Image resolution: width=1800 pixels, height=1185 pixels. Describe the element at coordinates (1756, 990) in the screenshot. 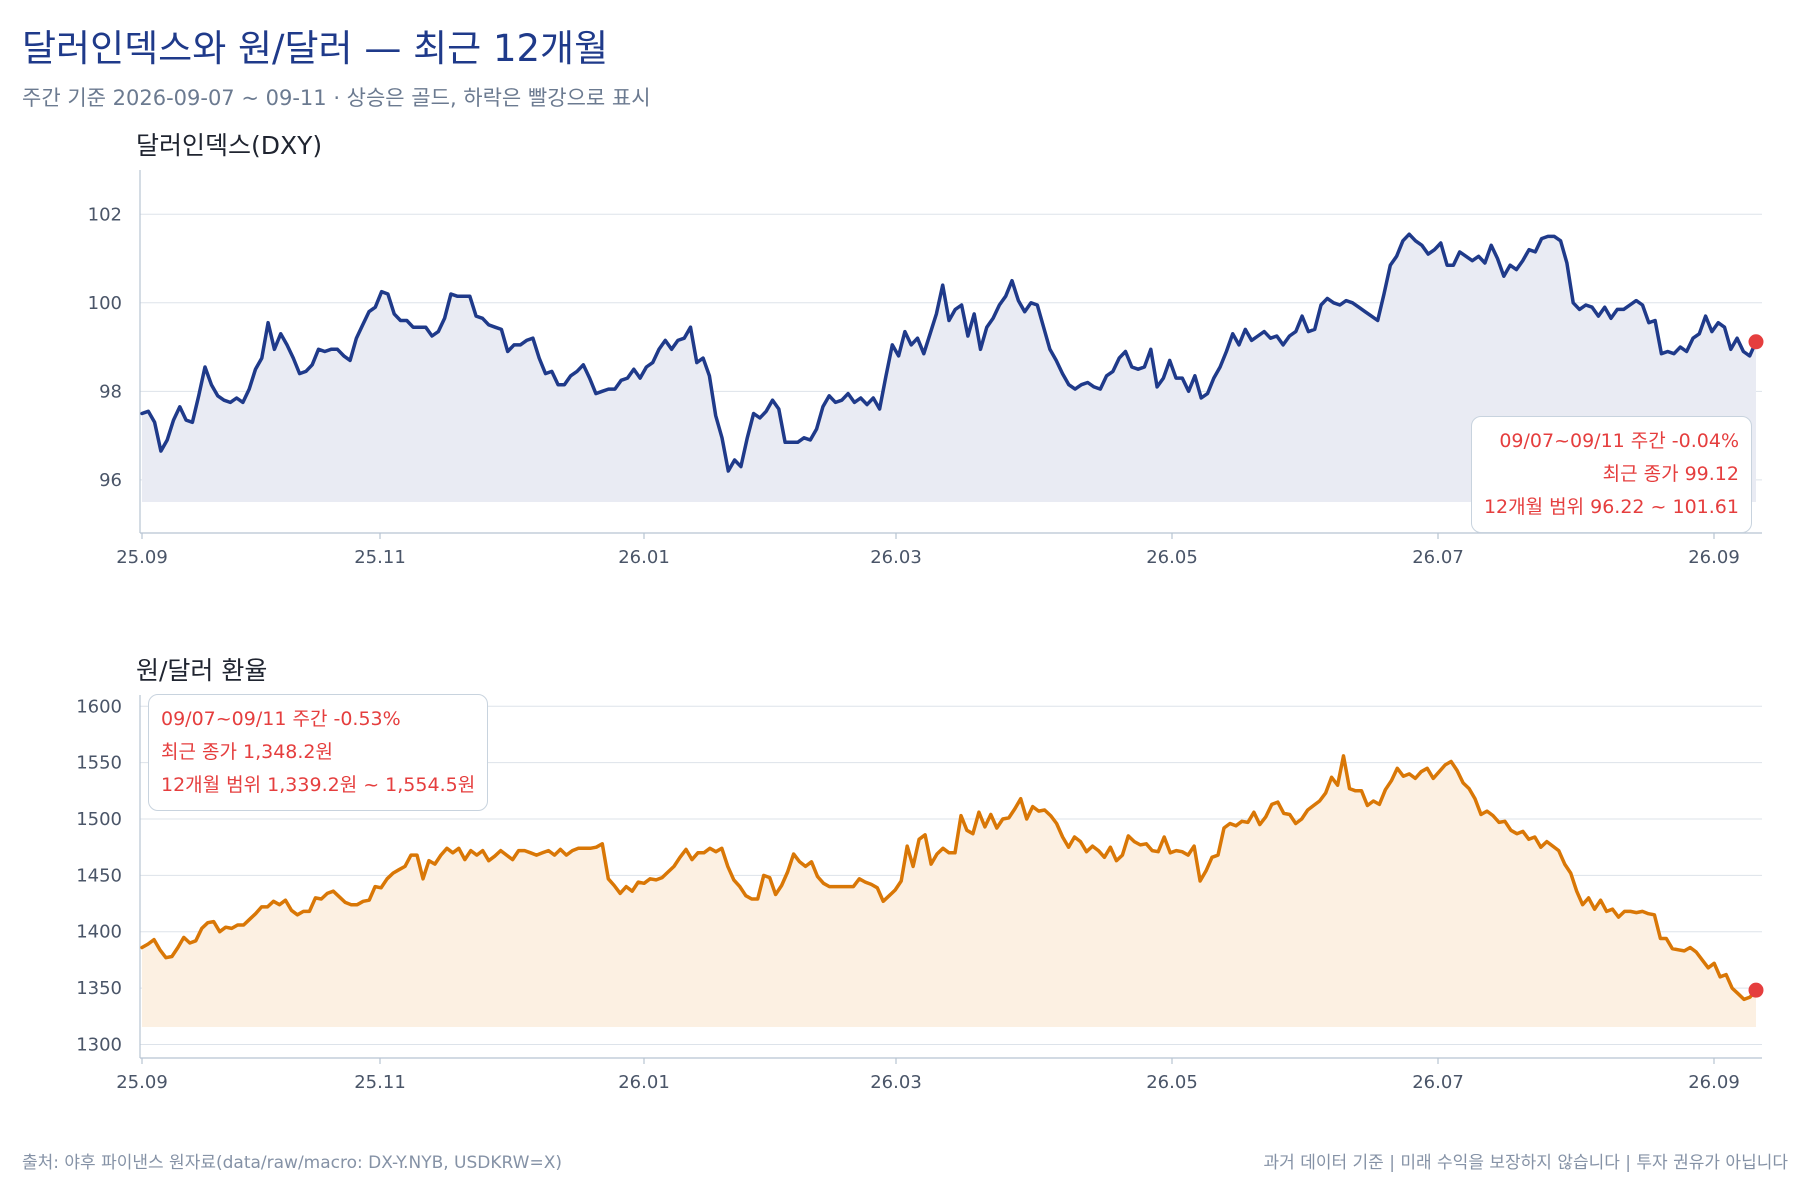

I see `krw-last-point-marker` at that location.